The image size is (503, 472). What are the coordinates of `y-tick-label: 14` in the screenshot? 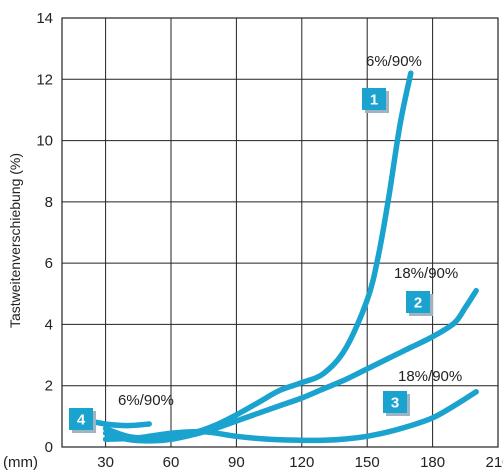 It's located at (44, 18).